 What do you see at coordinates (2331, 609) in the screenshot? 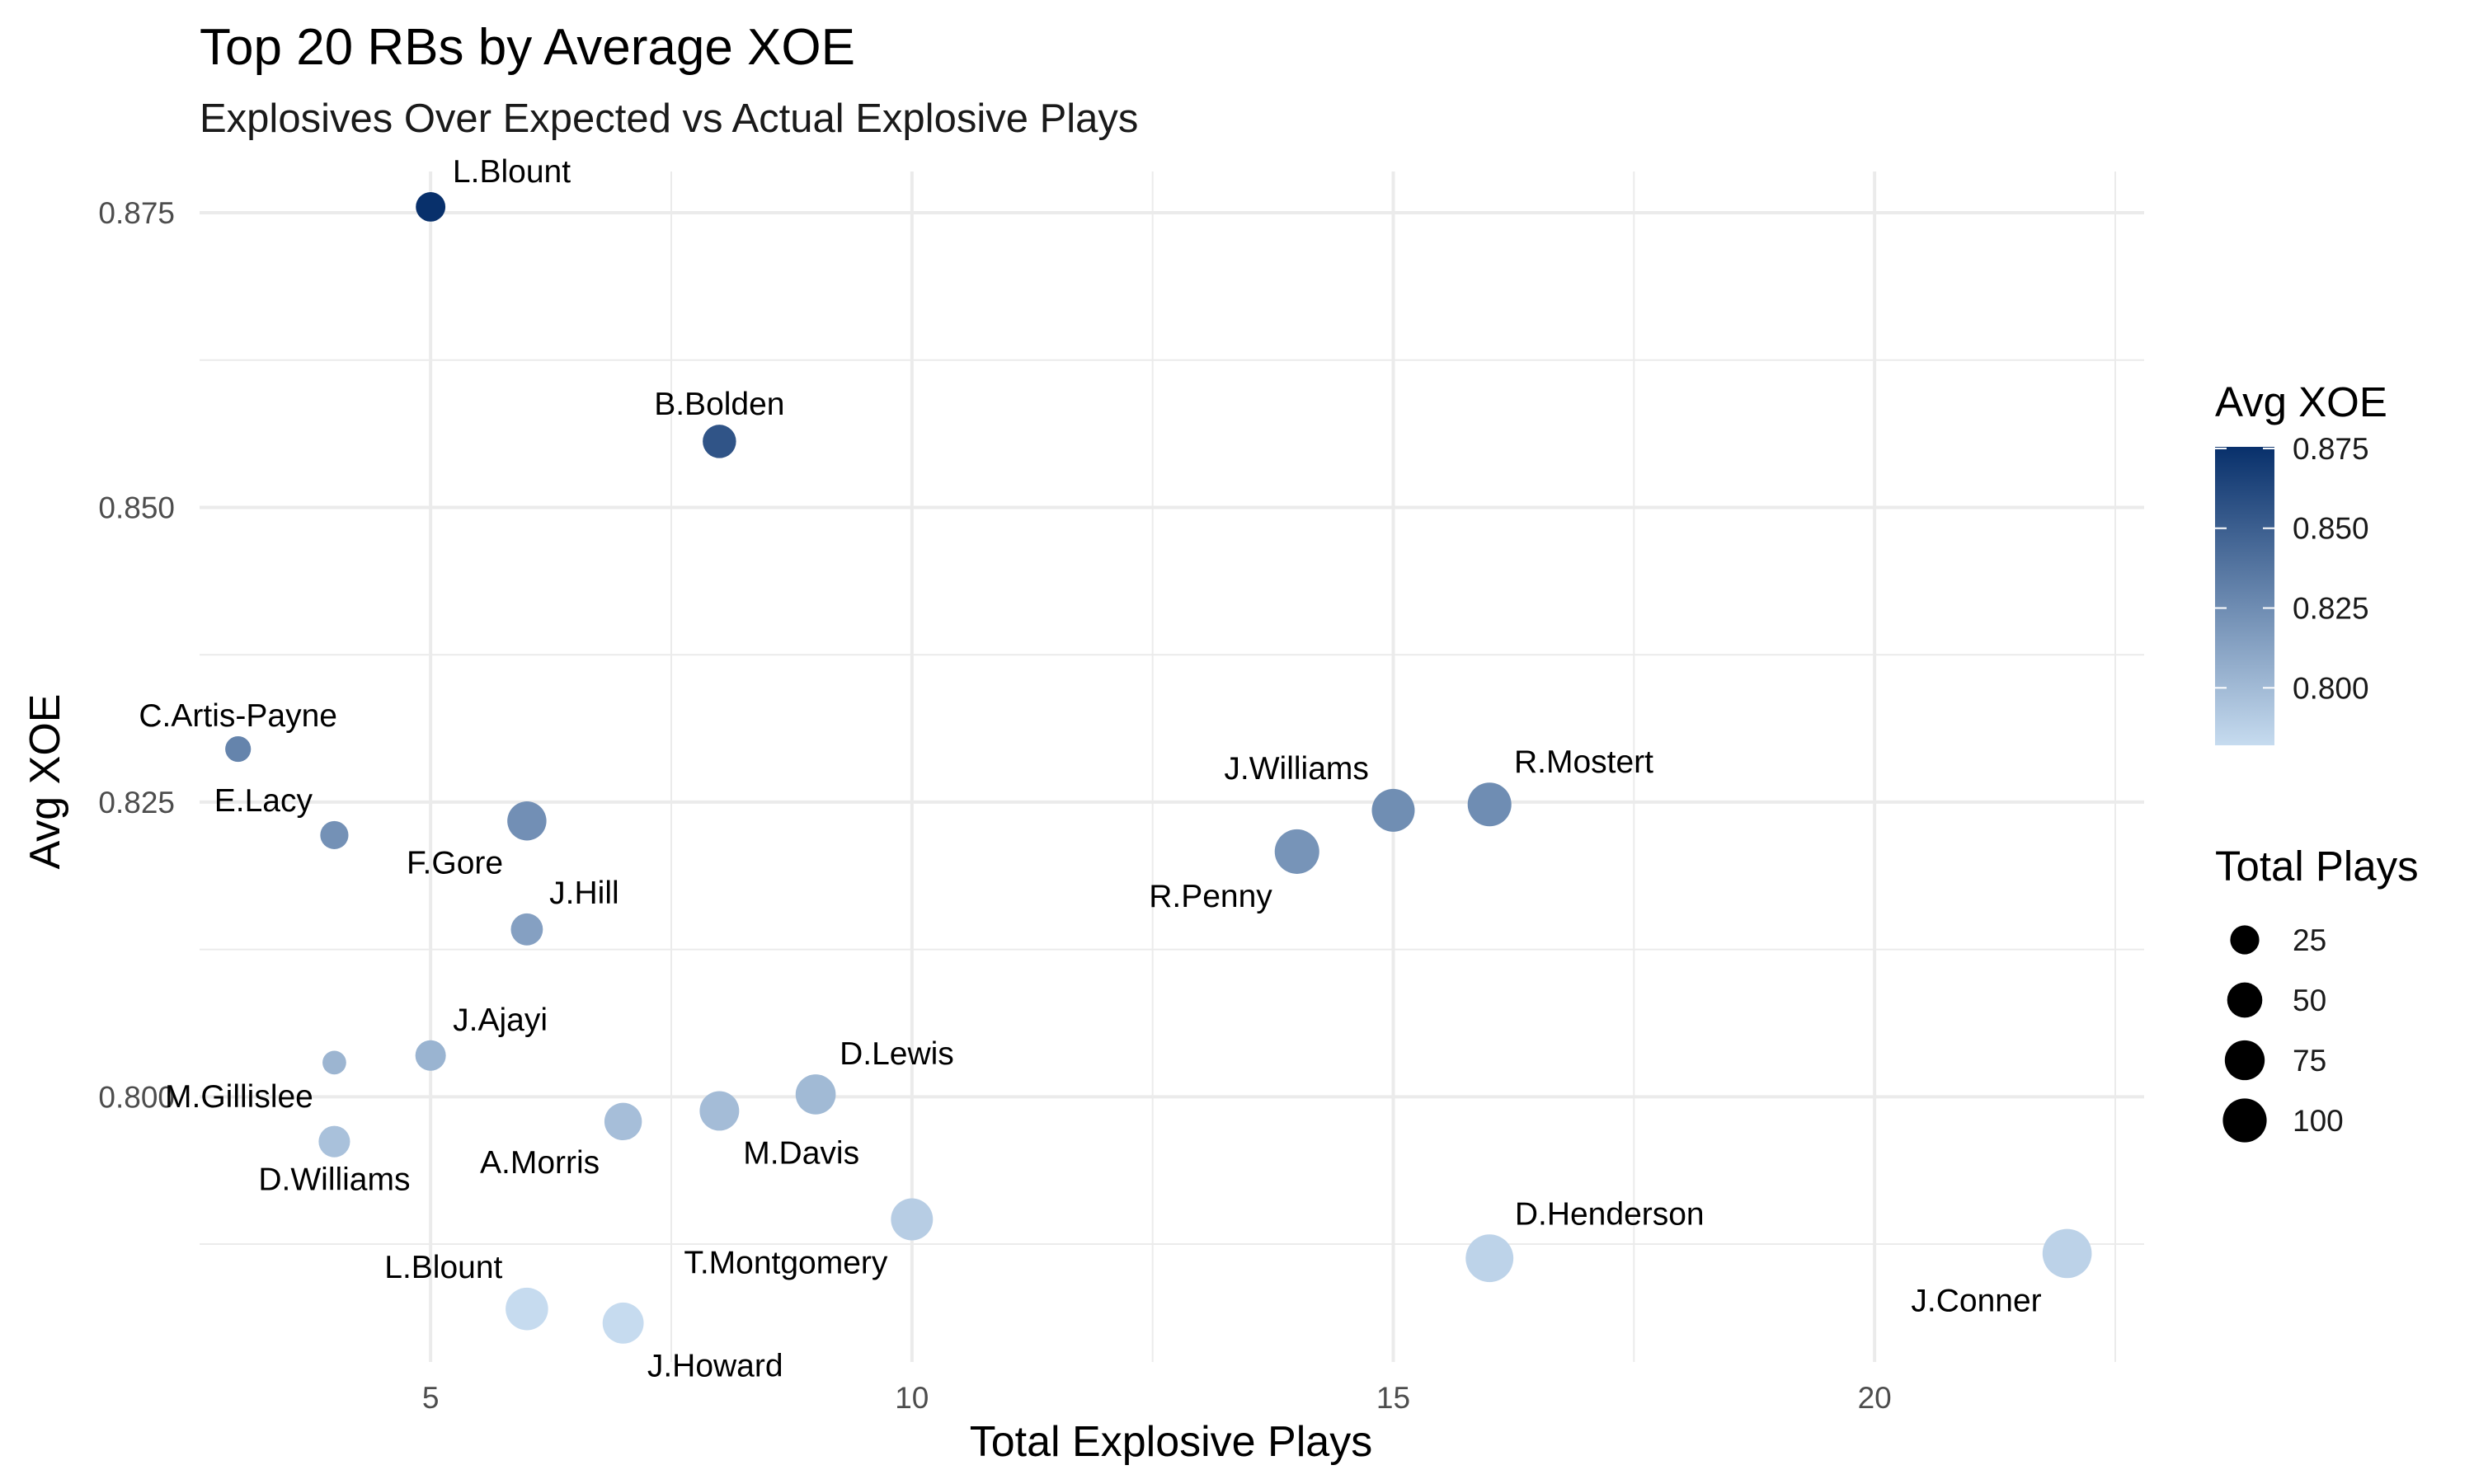
I see `color-legend-label: 0.825` at bounding box center [2331, 609].